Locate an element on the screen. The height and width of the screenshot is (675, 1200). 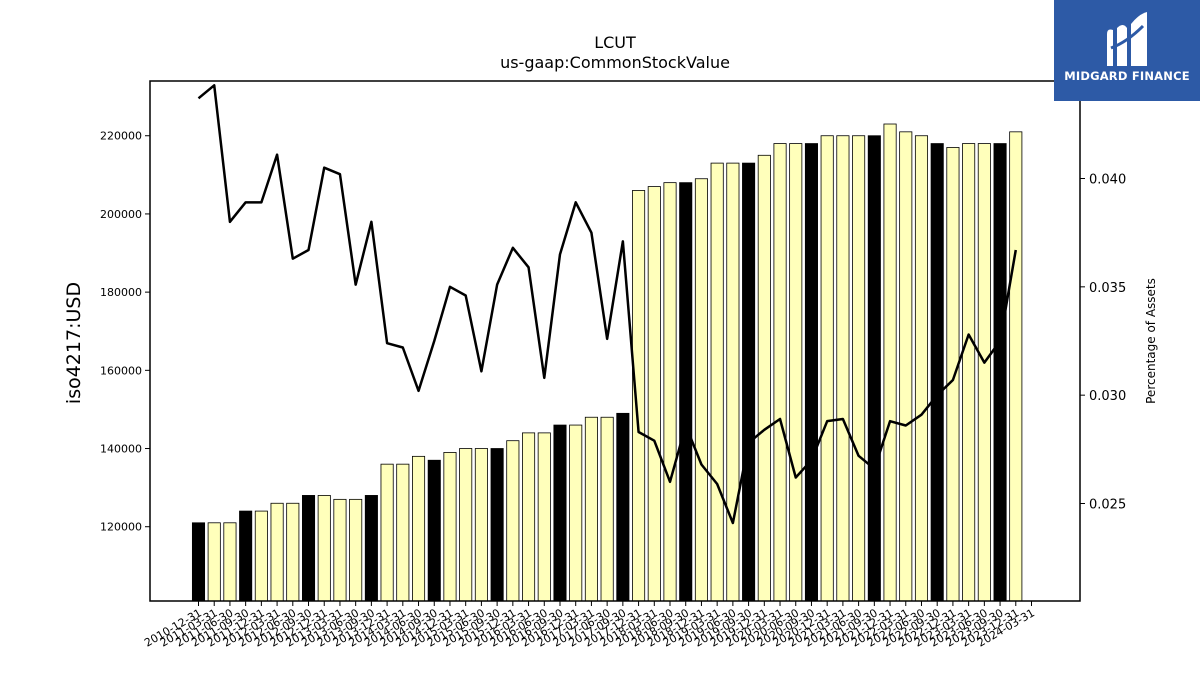
y2-tick-label: 0.040 is located at coordinates (1107, 180).